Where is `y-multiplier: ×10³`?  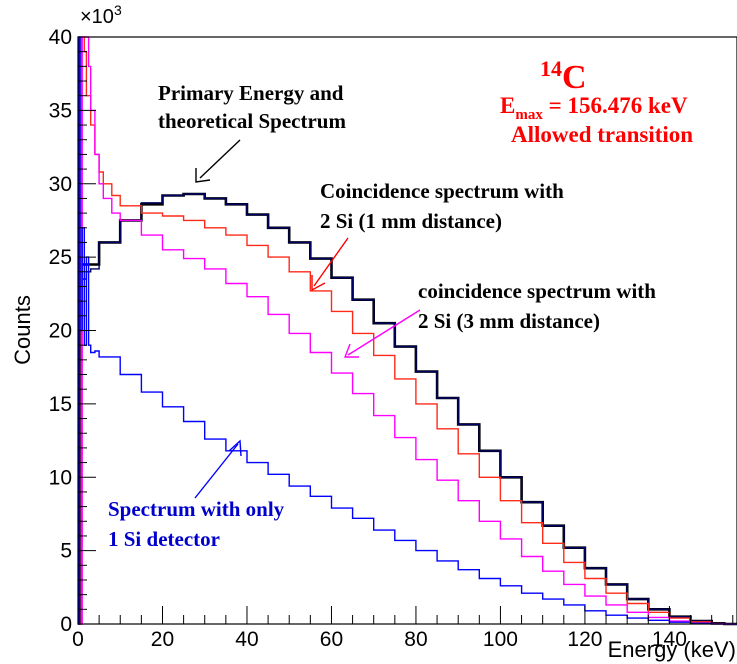
y-multiplier: ×10³ is located at coordinates (101, 15).